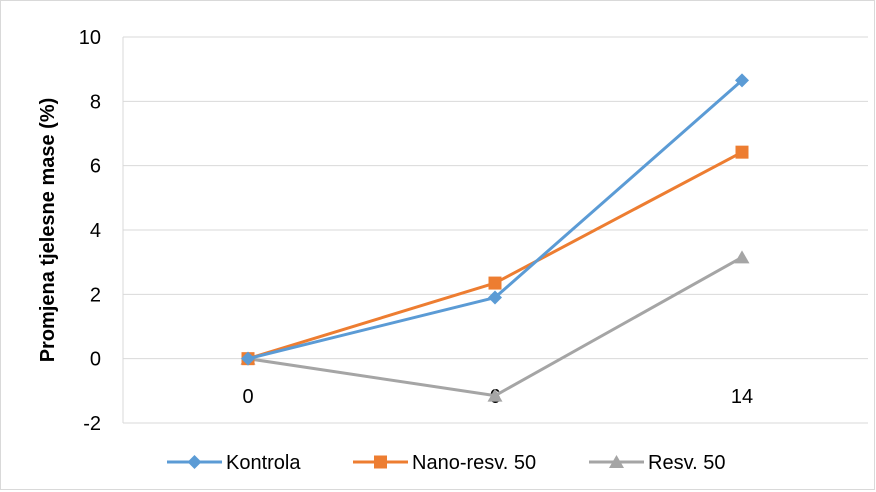 The width and height of the screenshot is (876, 492). I want to click on y-axis-label: Promjena tjelesne mase (%), so click(48, 230).